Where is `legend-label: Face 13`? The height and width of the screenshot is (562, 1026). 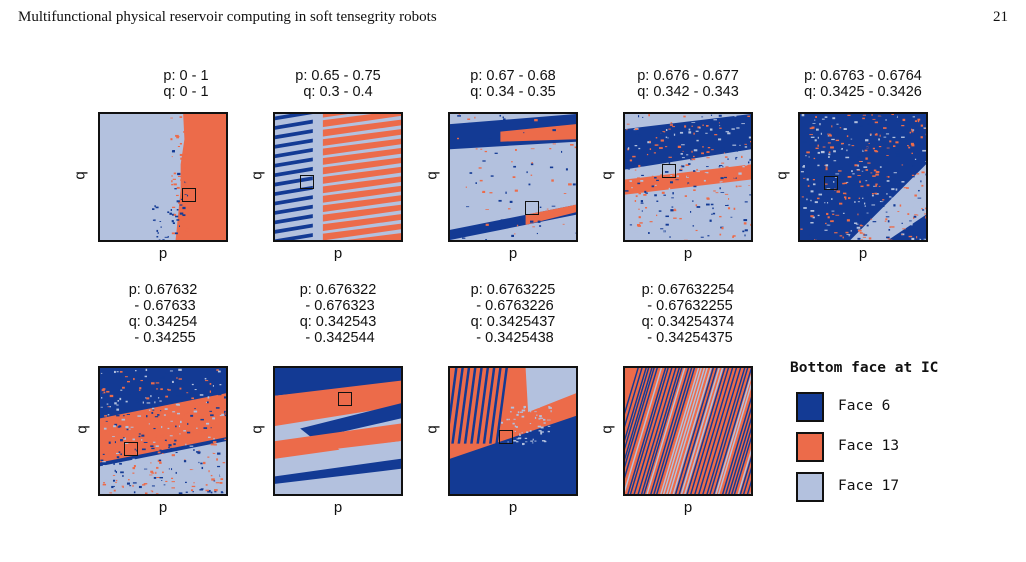
legend-label: Face 13 is located at coordinates (869, 446).